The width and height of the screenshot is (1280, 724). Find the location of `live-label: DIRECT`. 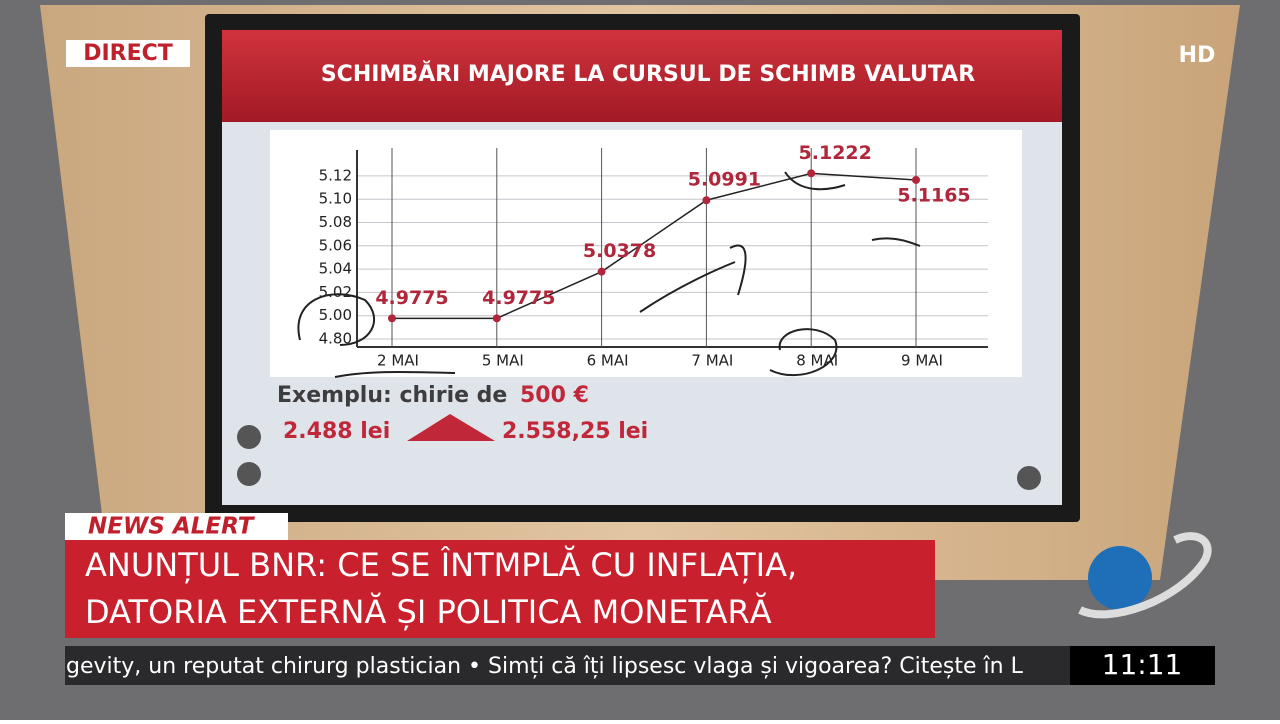

live-label: DIRECT is located at coordinates (128, 53).